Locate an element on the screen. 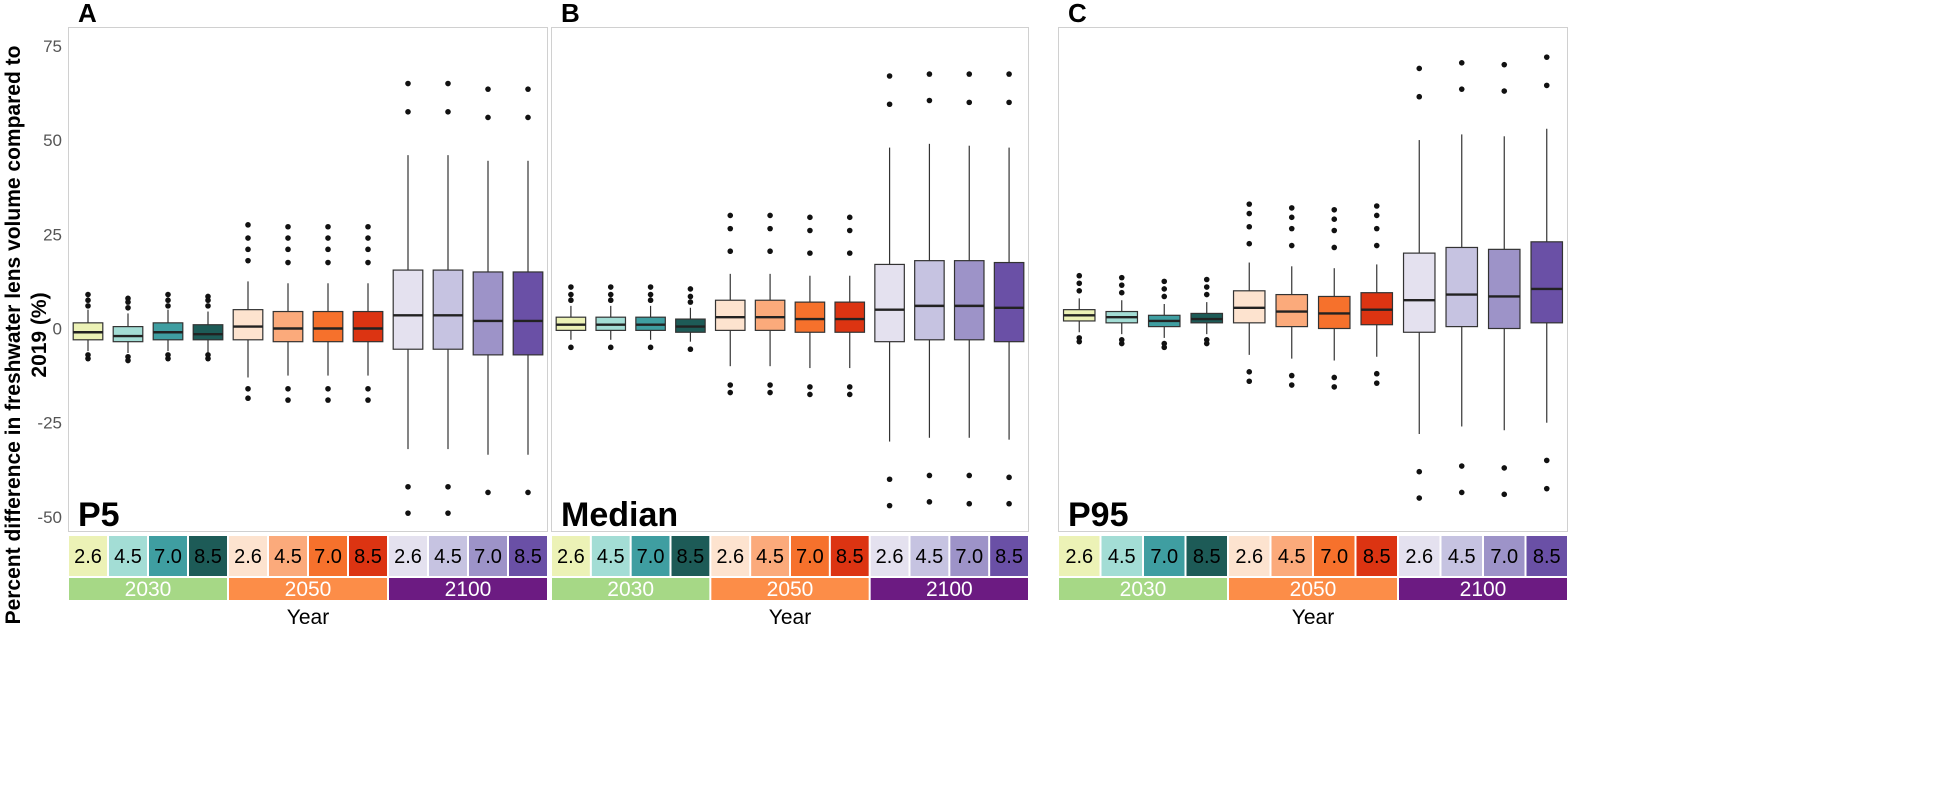 Image resolution: width=1949 pixels, height=790 pixels. year-label: 2050 is located at coordinates (1313, 589).